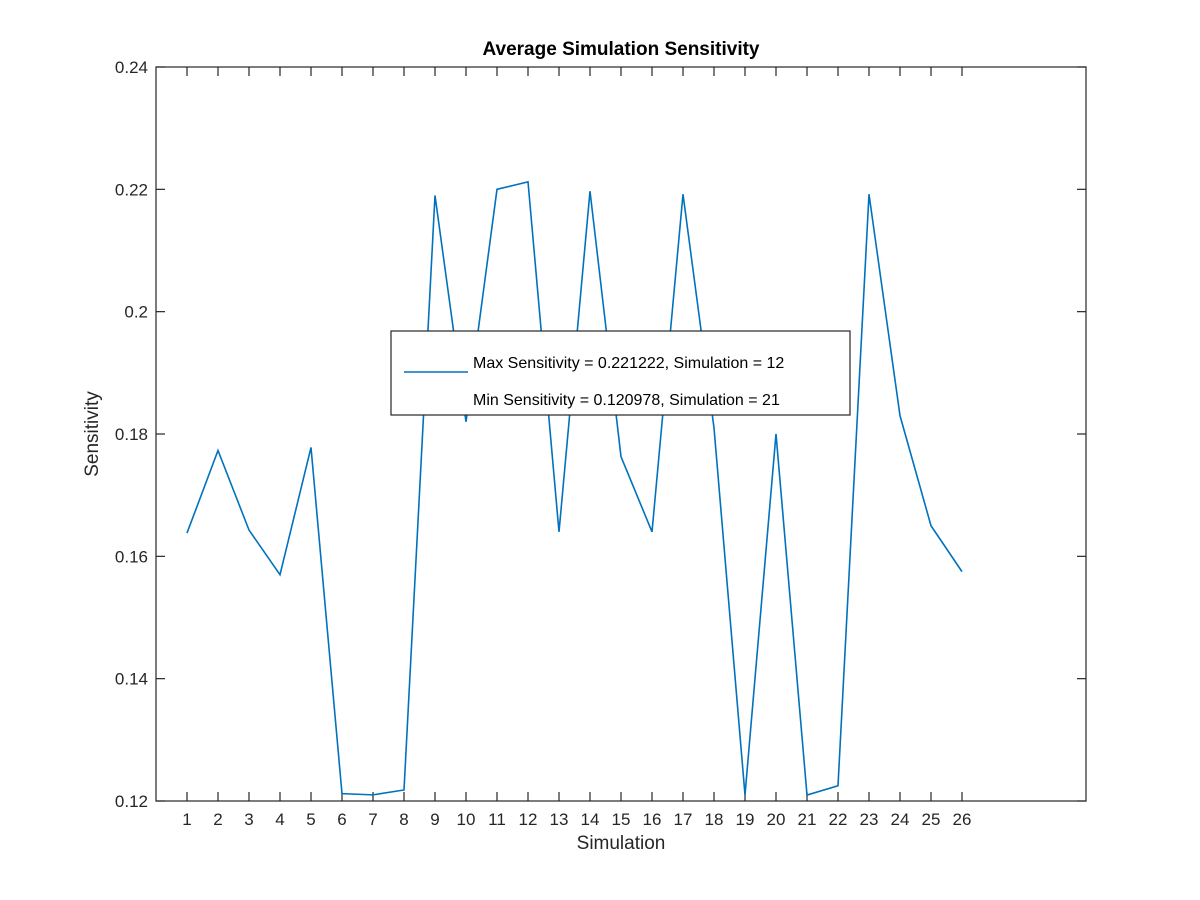  I want to click on x-tick-label: 1, so click(186, 819).